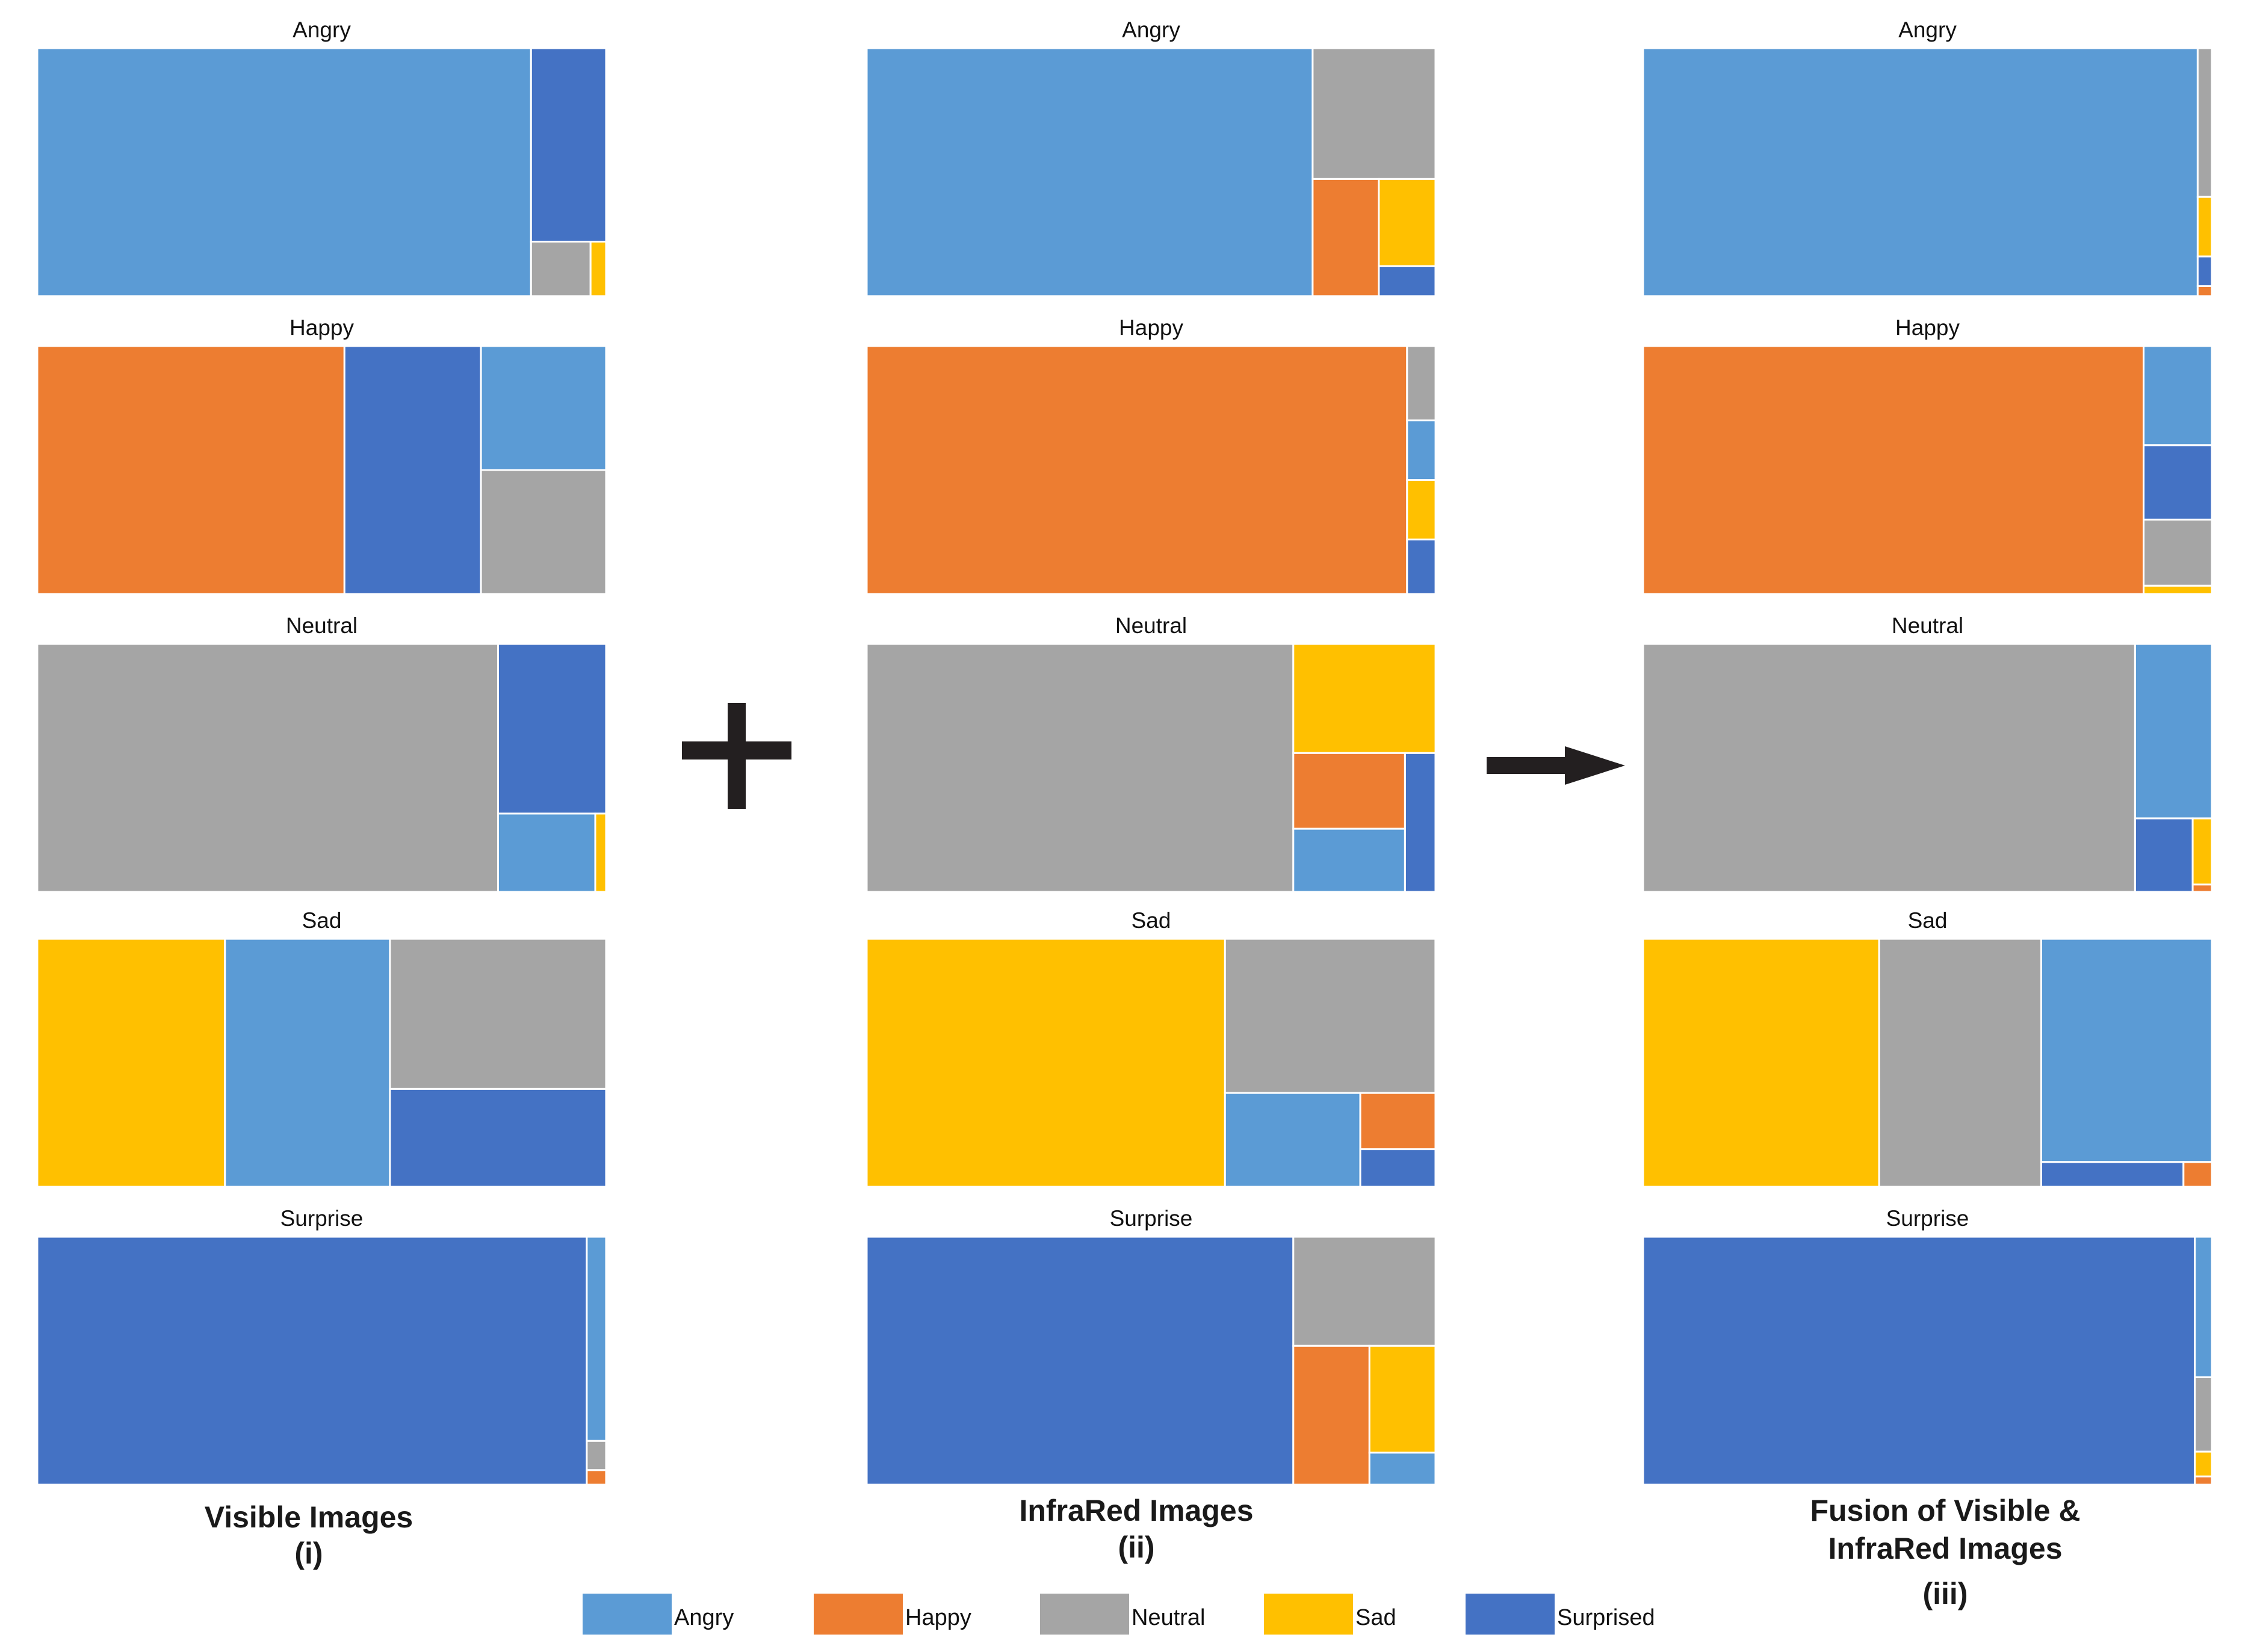 The width and height of the screenshot is (2251, 1652). I want to click on legend-item-neutral: Neutral, so click(1123, 1615).